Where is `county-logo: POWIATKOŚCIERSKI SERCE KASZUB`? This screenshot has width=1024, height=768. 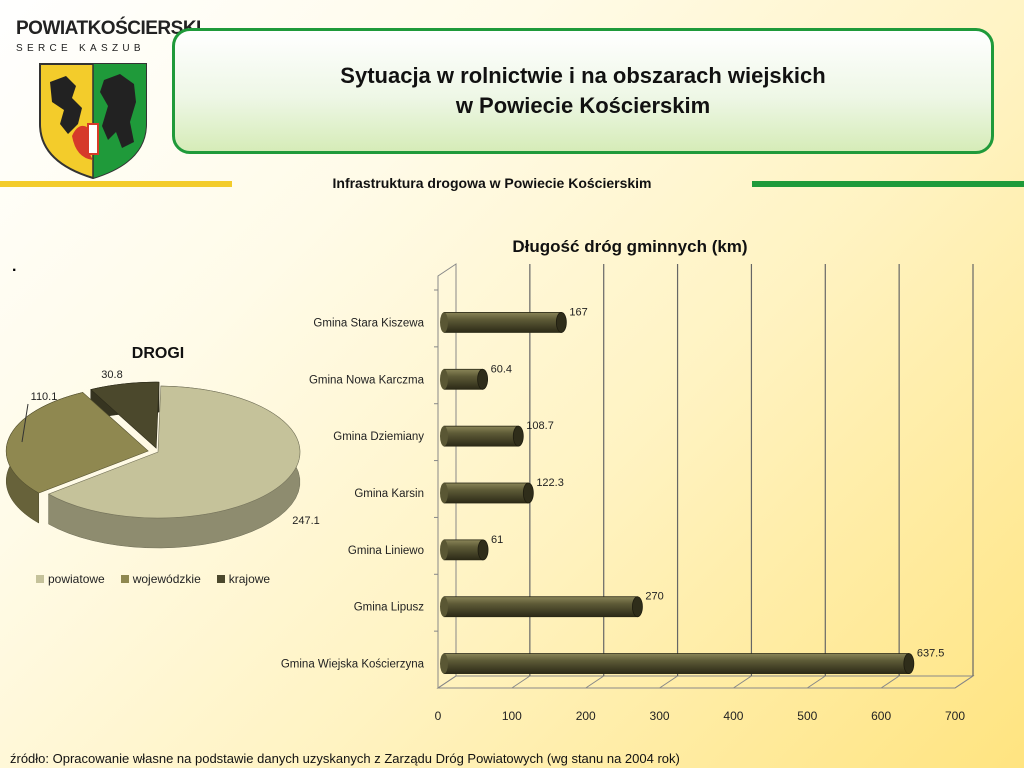 county-logo: POWIATKOŚCIERSKI SERCE KASZUB is located at coordinates (105, 96).